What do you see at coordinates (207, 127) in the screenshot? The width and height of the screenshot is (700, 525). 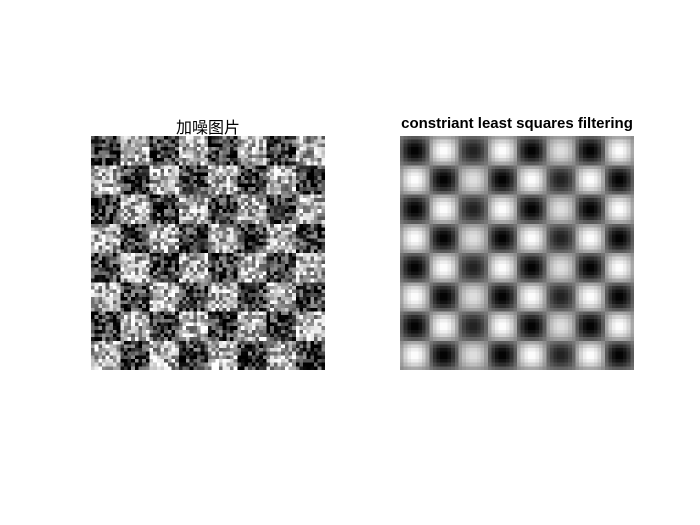 I see `noisy-image-title: 加噪图片` at bounding box center [207, 127].